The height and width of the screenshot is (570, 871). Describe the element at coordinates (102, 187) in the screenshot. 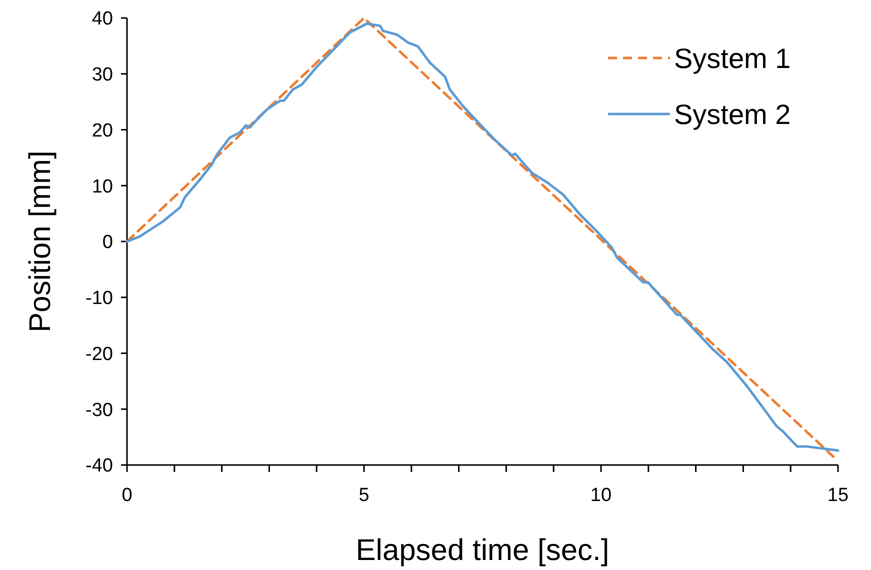

I see `y-tick-label: 10` at that location.